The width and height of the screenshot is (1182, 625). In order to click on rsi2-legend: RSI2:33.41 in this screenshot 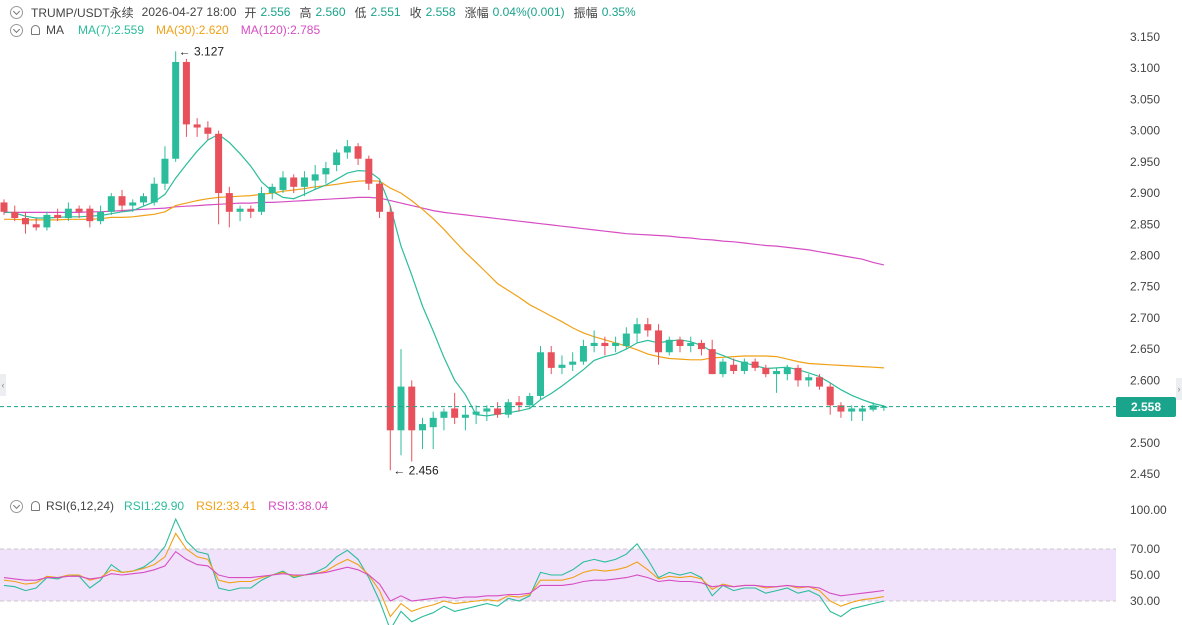, I will do `click(226, 506)`.